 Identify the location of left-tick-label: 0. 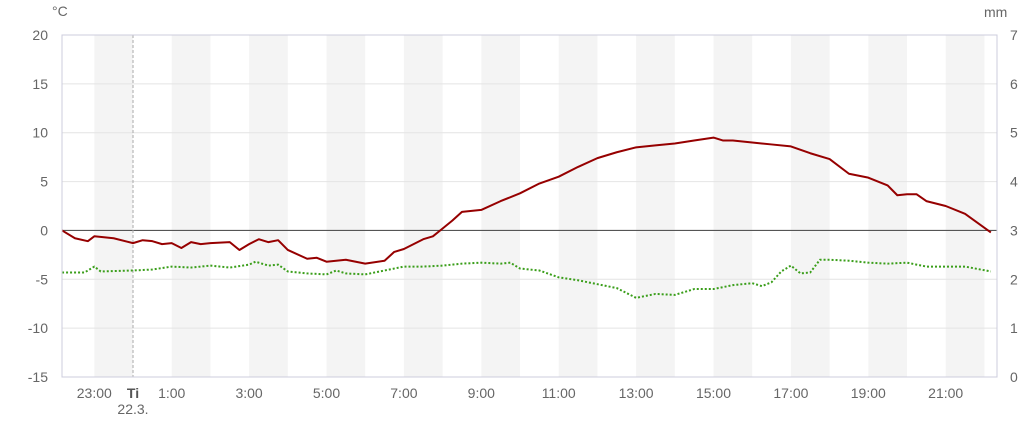
(44, 230).